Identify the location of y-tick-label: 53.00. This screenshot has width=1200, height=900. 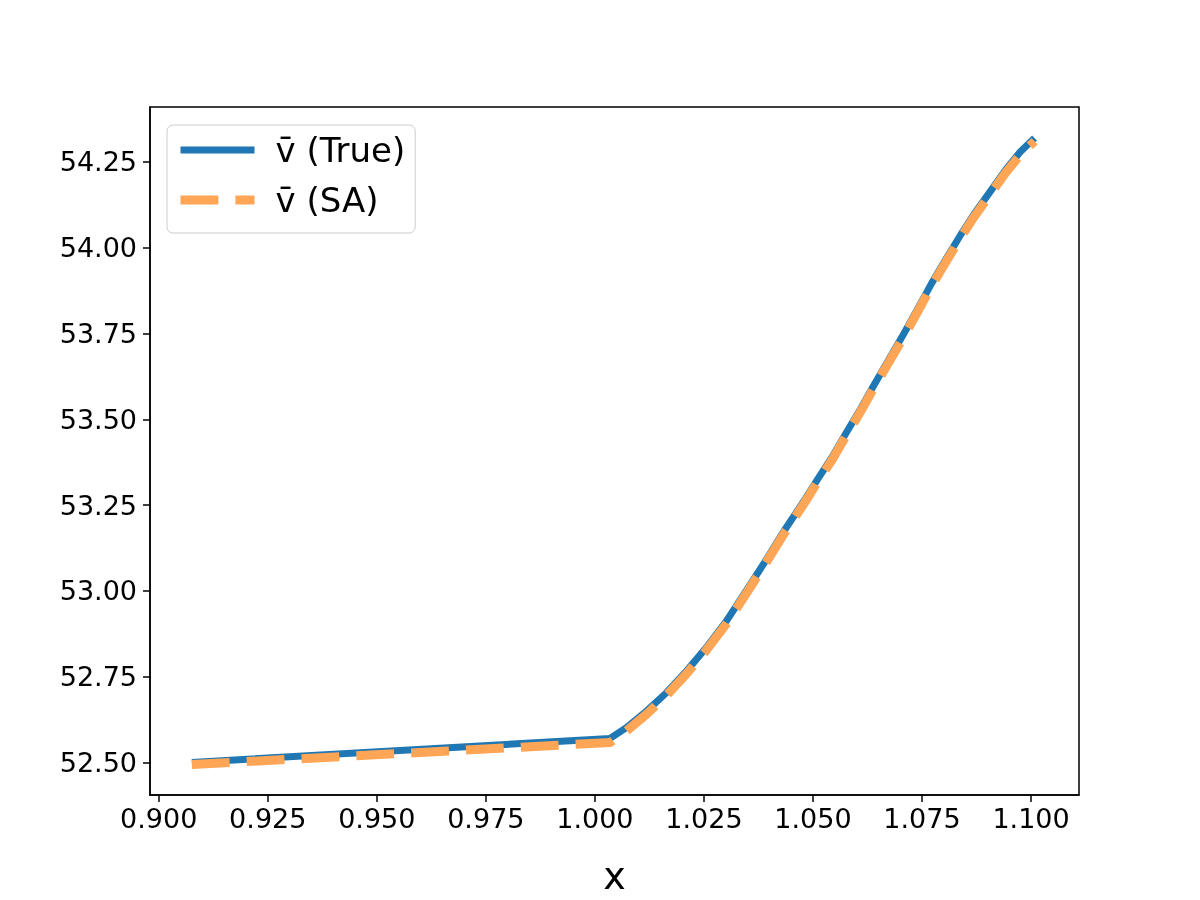
(98, 591).